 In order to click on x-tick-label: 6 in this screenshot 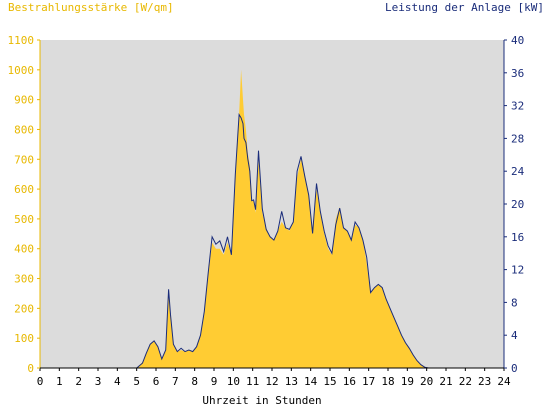, I will do `click(156, 381)`.